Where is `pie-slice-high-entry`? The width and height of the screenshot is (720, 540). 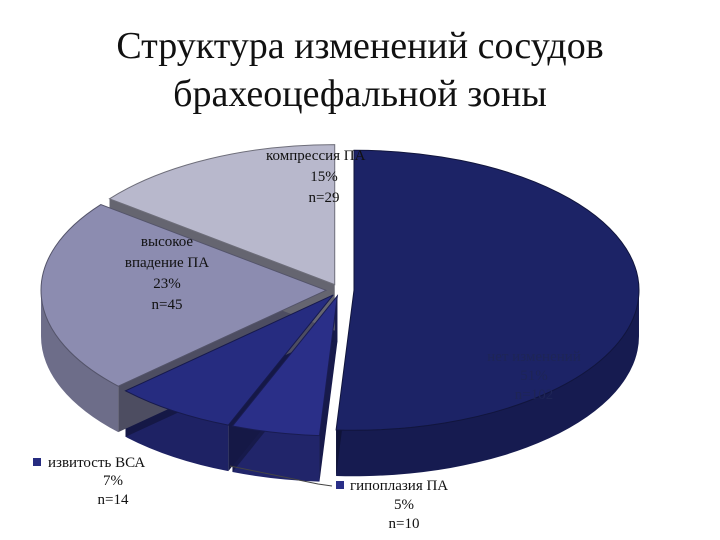
pie-slice-high-entry is located at coordinates (184, 295).